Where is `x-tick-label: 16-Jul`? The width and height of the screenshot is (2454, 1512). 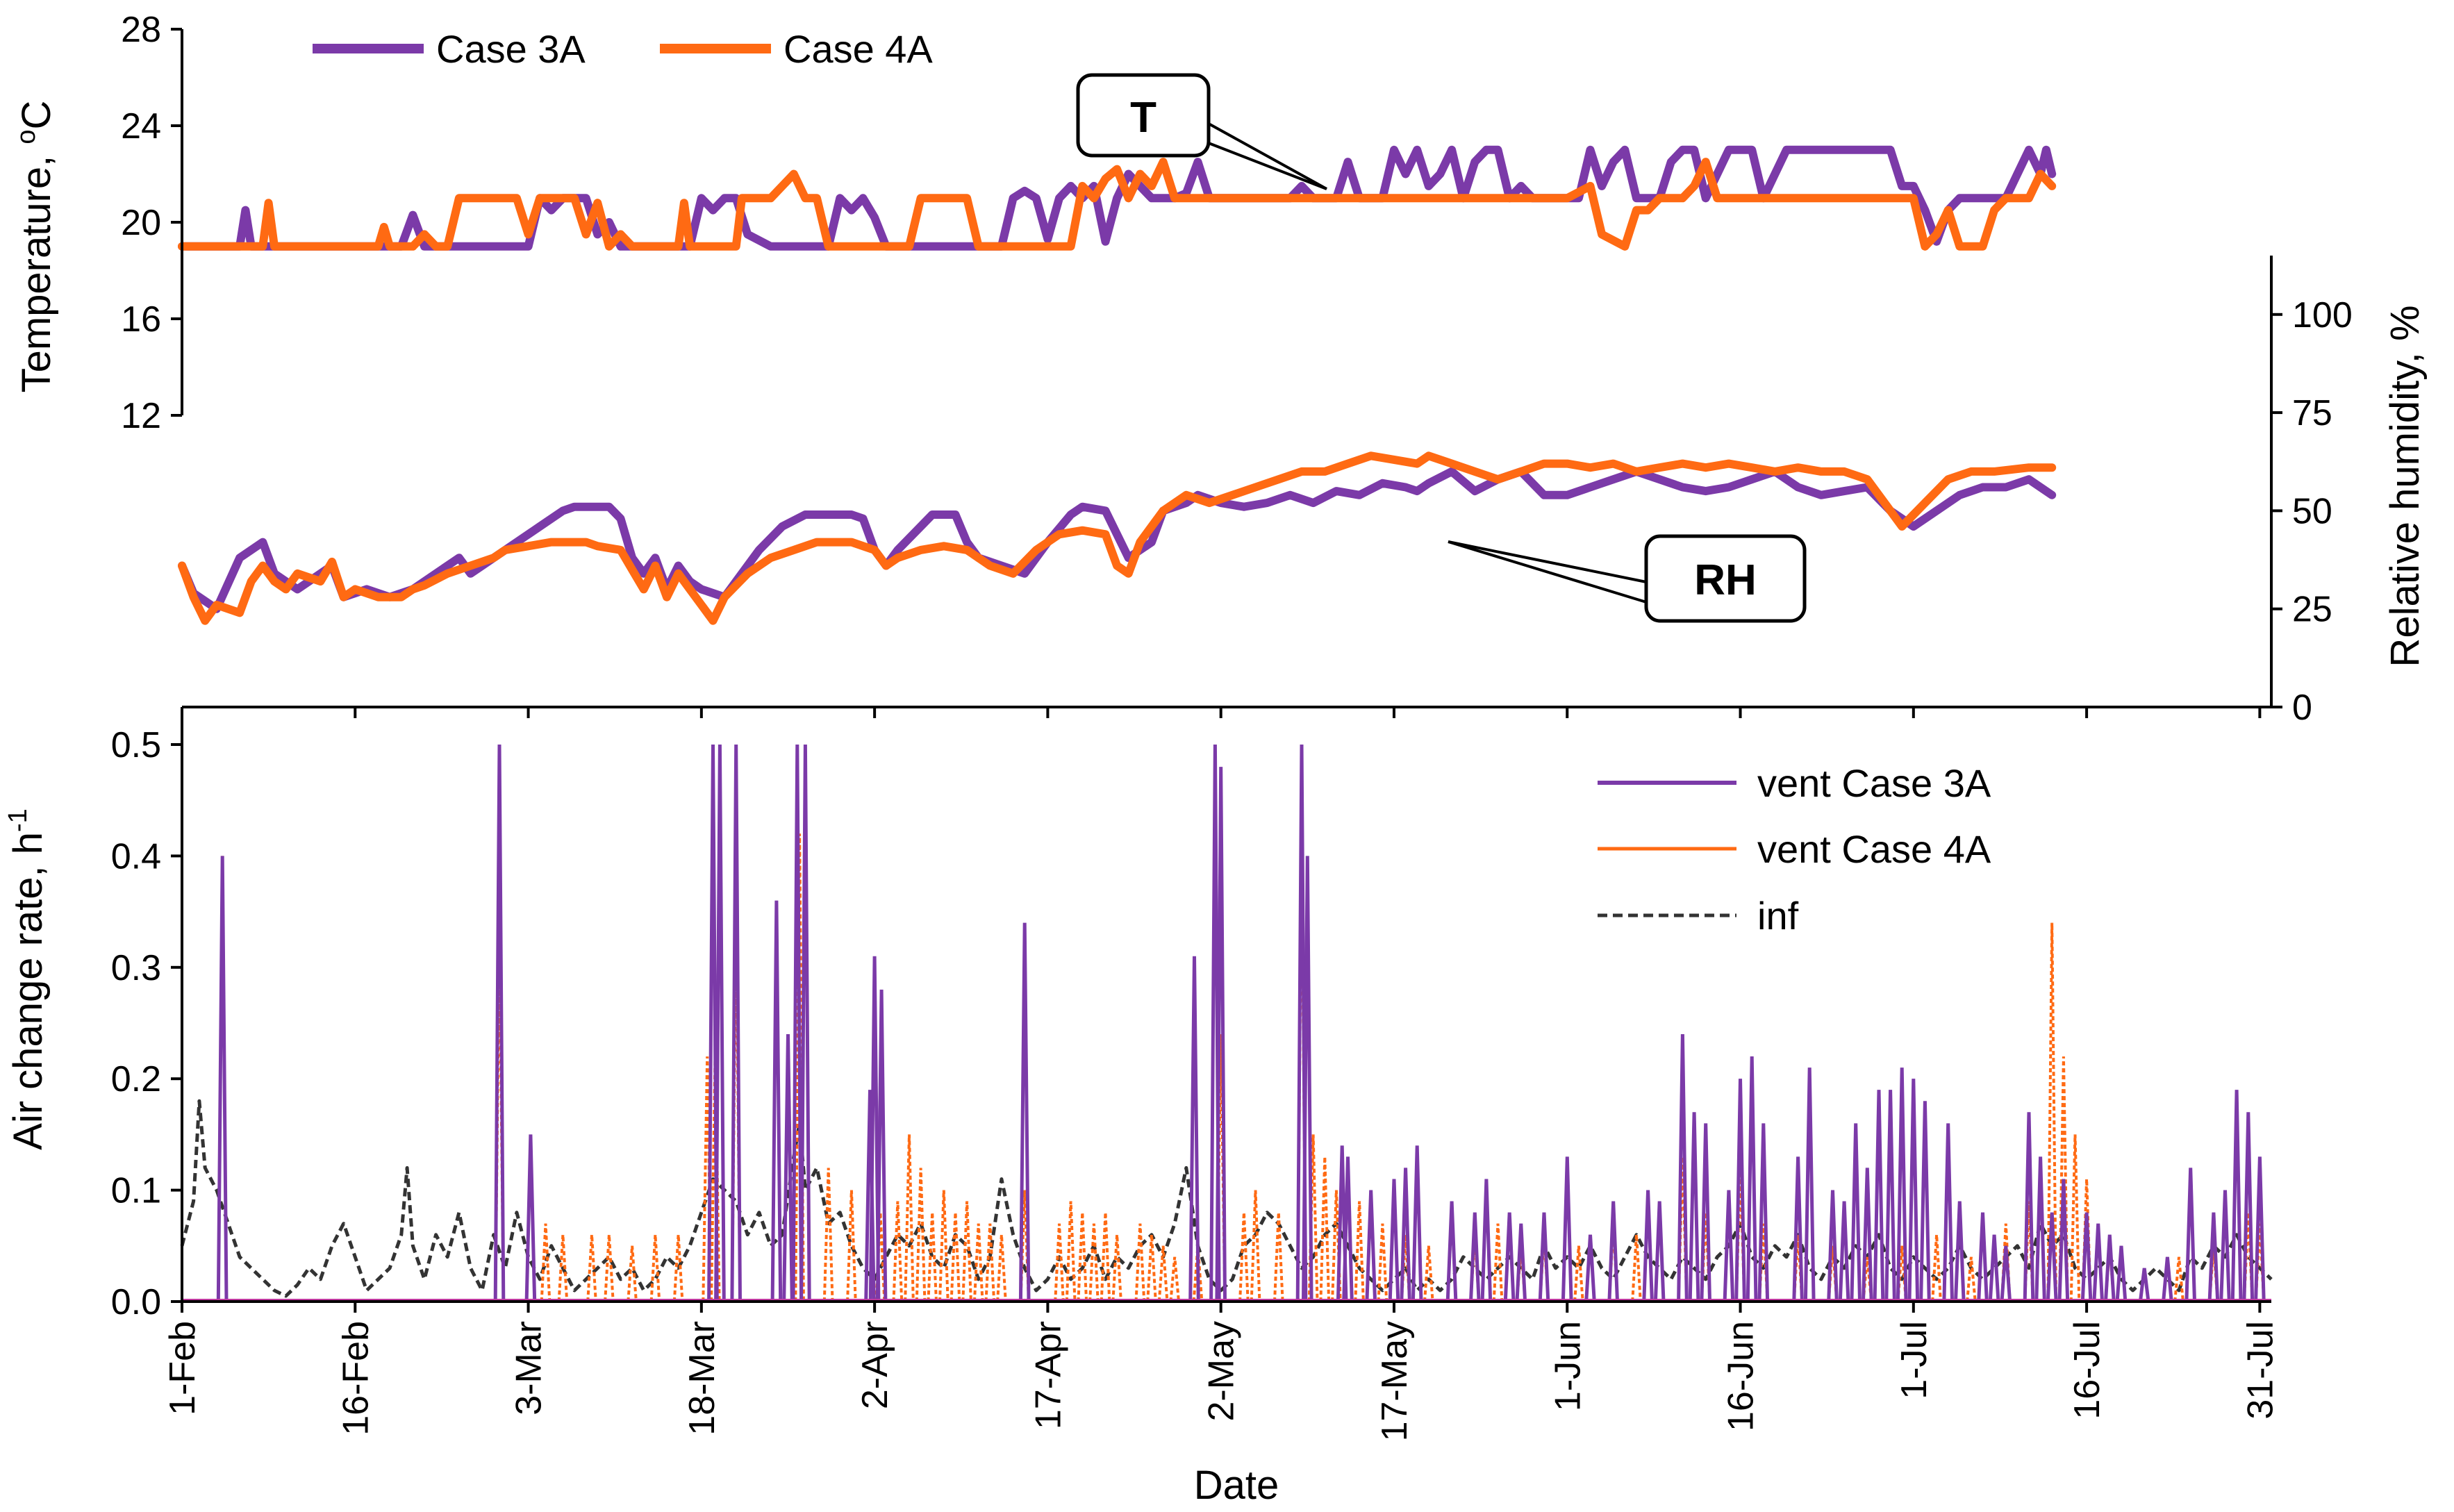 x-tick-label: 16-Jul is located at coordinates (2087, 1370).